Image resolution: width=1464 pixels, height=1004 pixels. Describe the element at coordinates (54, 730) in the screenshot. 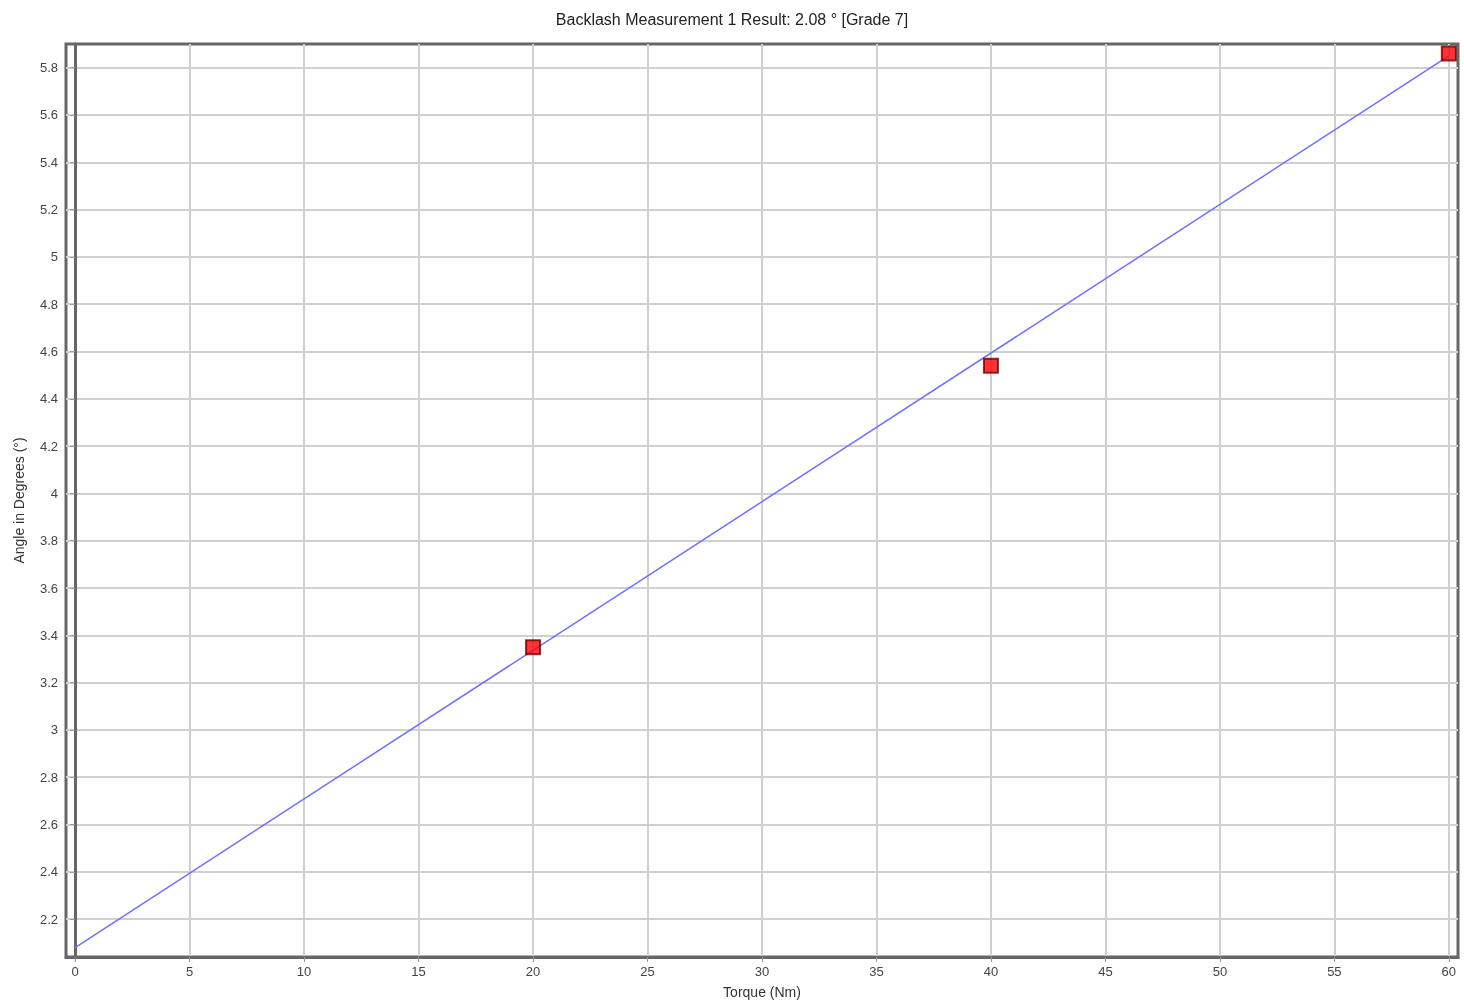

I see `y-tick-label: 3` at that location.